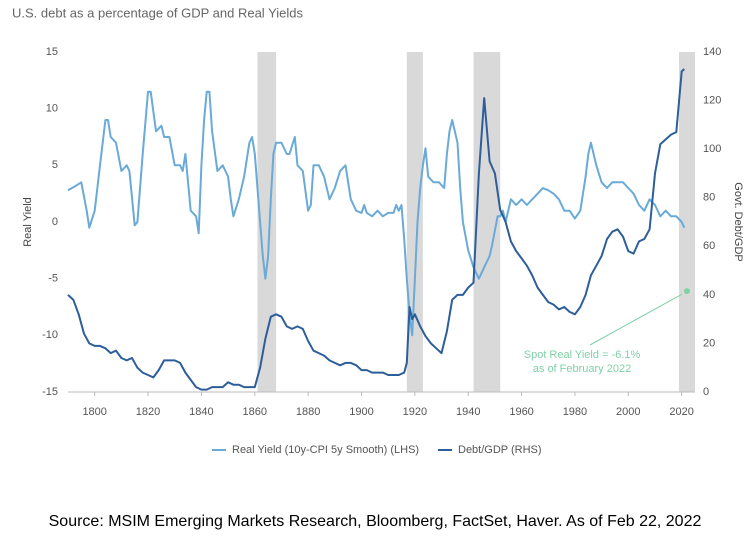 This screenshot has height=536, width=750. What do you see at coordinates (53, 279) in the screenshot?
I see `y-tick-label: -5` at bounding box center [53, 279].